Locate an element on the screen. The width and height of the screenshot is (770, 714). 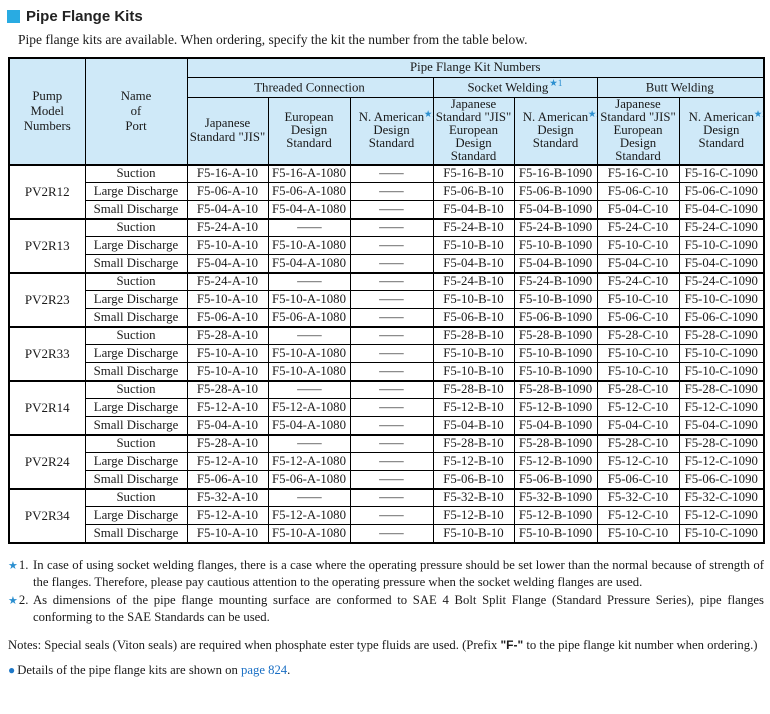
footnote-ref-icon: ★2 is located at coordinates (428, 114).